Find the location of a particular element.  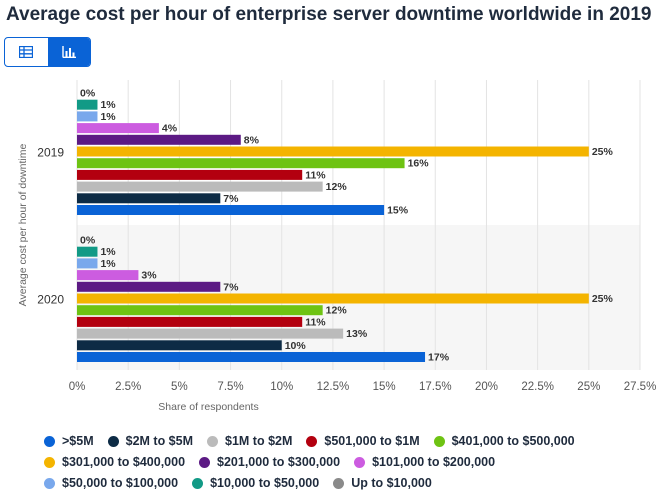

legend-label: $301,000 to $400,000 is located at coordinates (124, 462).